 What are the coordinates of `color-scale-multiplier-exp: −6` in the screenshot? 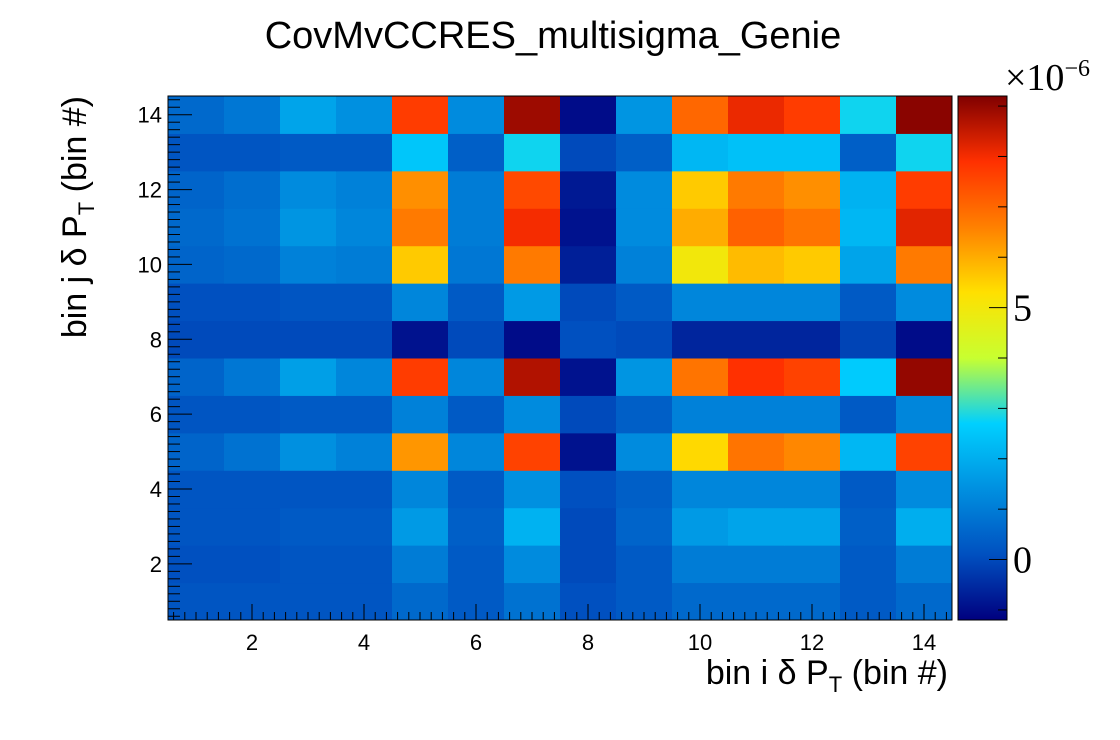 It's located at (1077, 69).